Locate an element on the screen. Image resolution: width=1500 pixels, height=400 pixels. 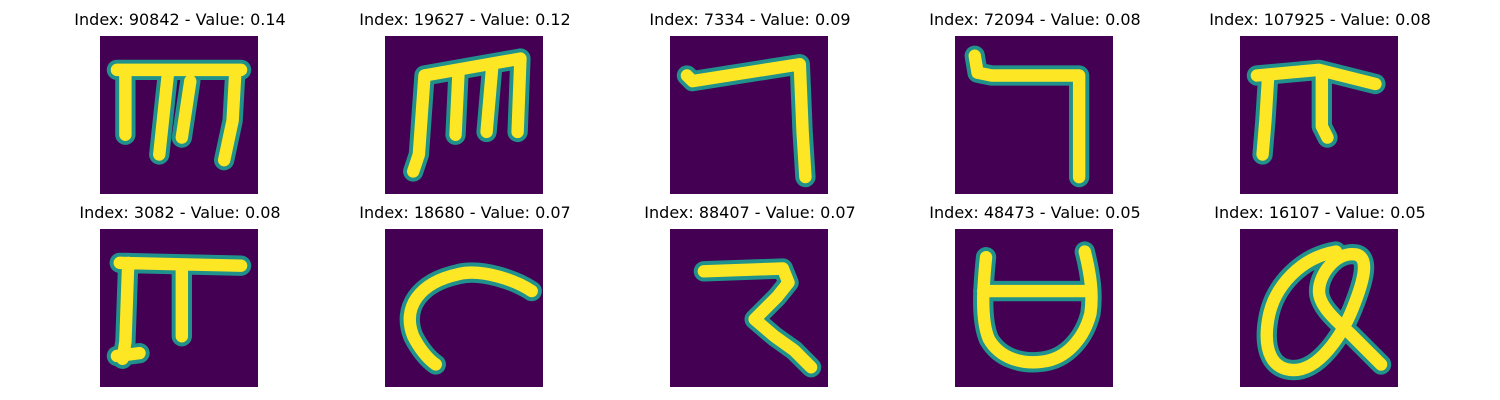
panel-3: Index: 7334 - Value: 0.09 is located at coordinates (750, 105).